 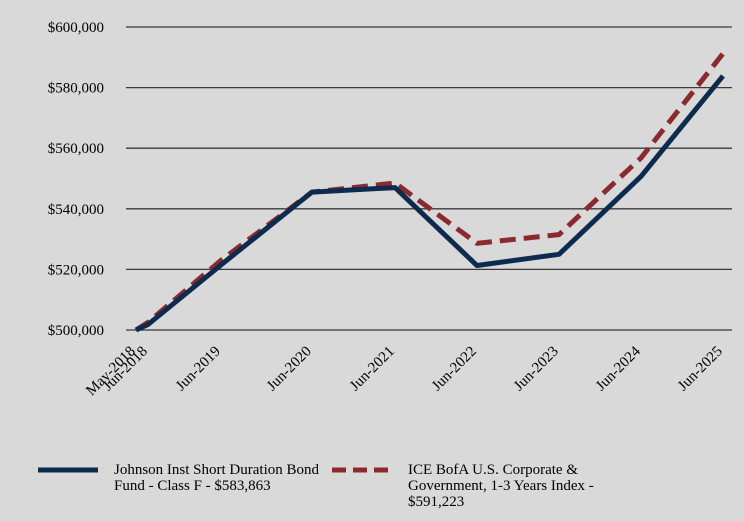 I want to click on y-tick-label: $500,000, so click(x=76, y=331).